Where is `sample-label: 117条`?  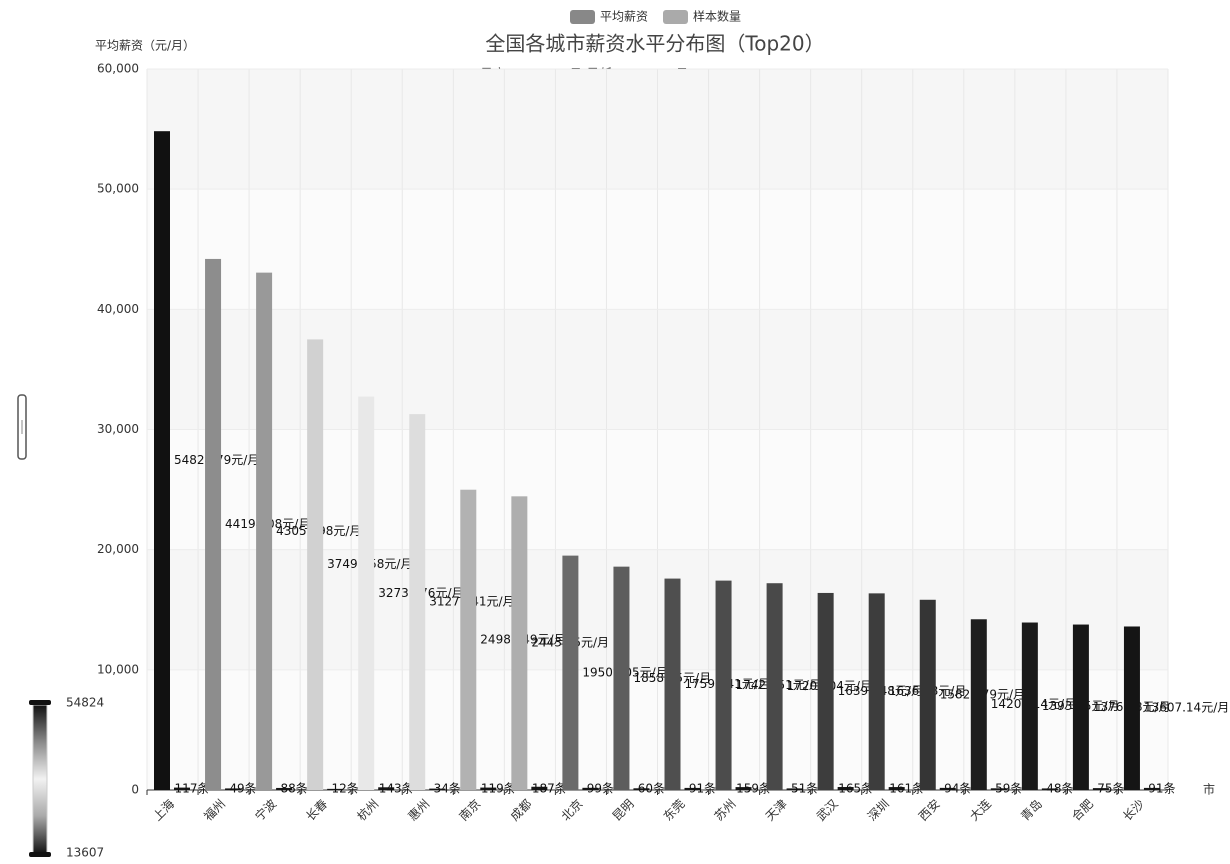 sample-label: 117条 is located at coordinates (192, 789).